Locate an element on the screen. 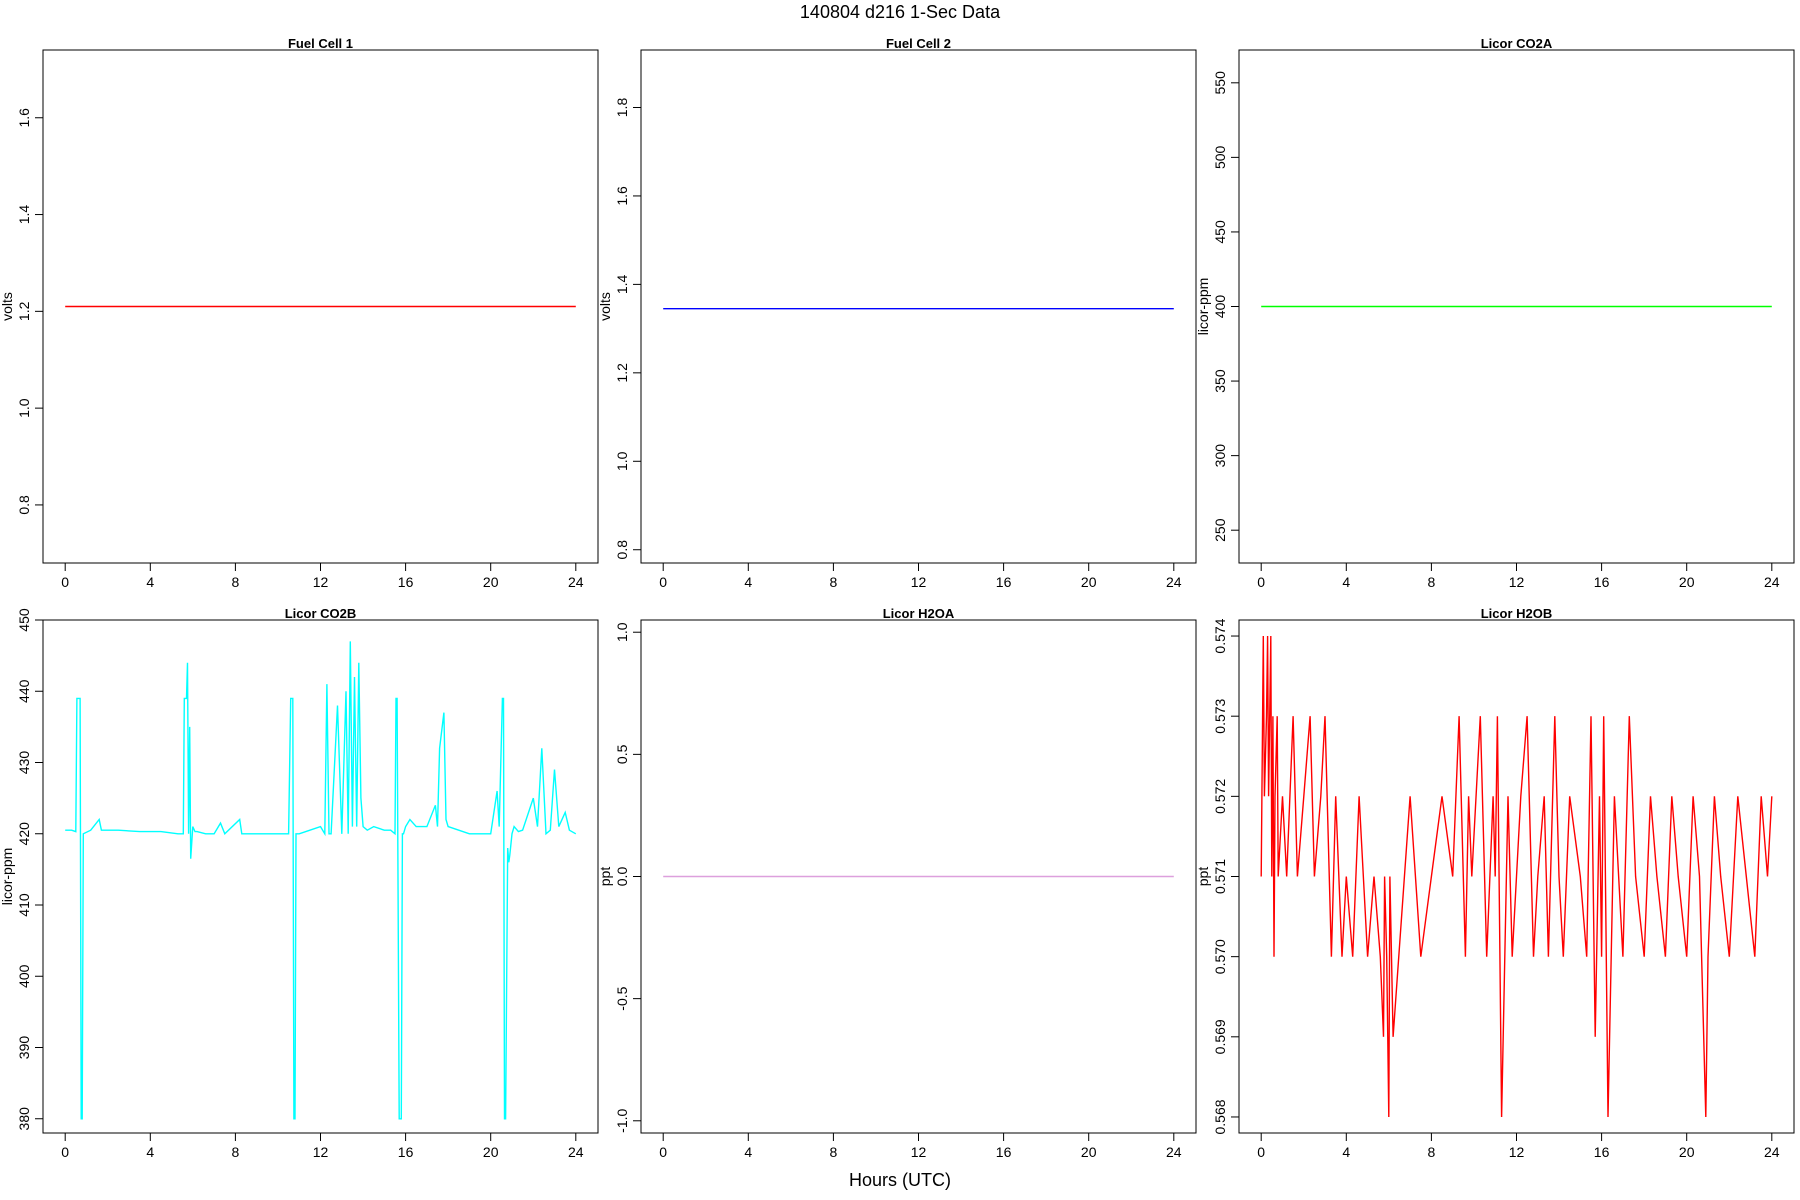  y-tick-label: 0.574 is located at coordinates (1220, 635).